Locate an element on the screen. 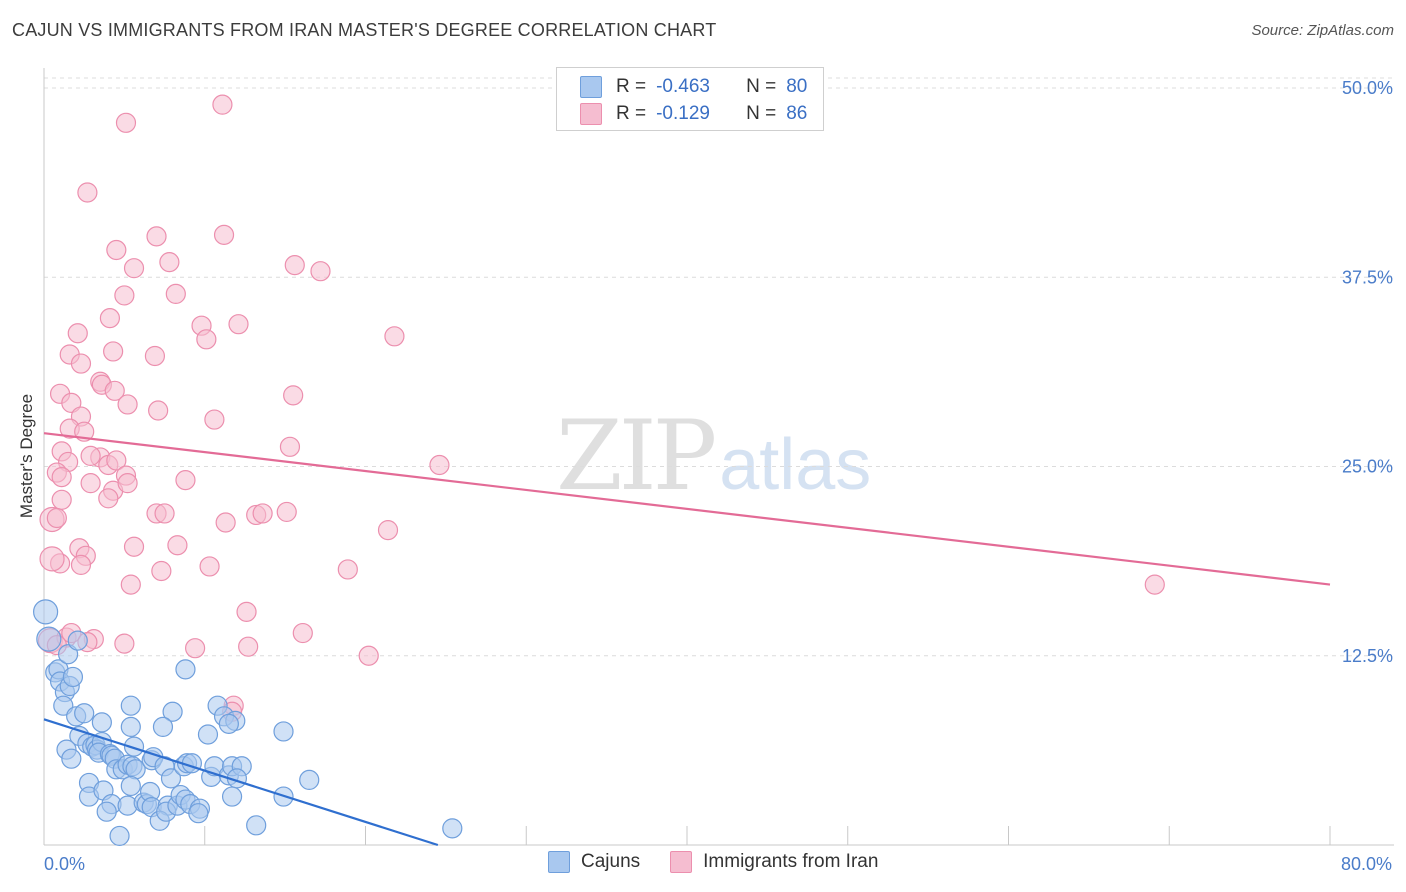  watermark: ZIPatlas is located at coordinates (713, 456).